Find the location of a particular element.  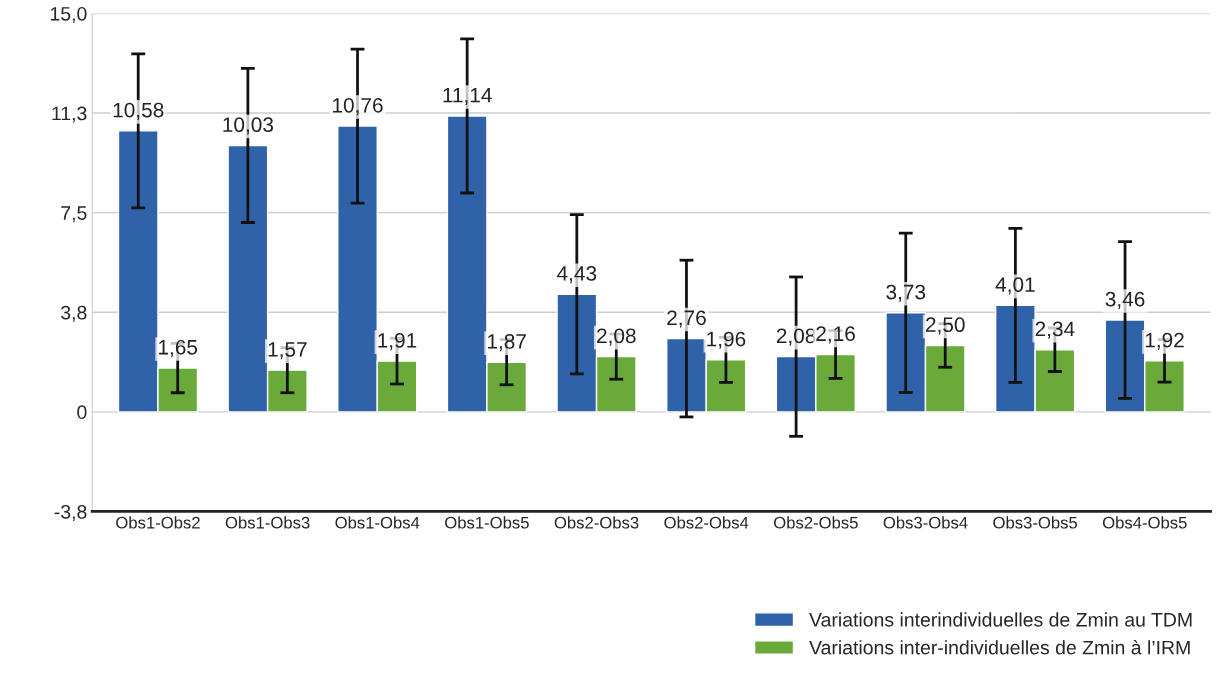

x-tick-label: Obs1-Obs4 is located at coordinates (377, 522).